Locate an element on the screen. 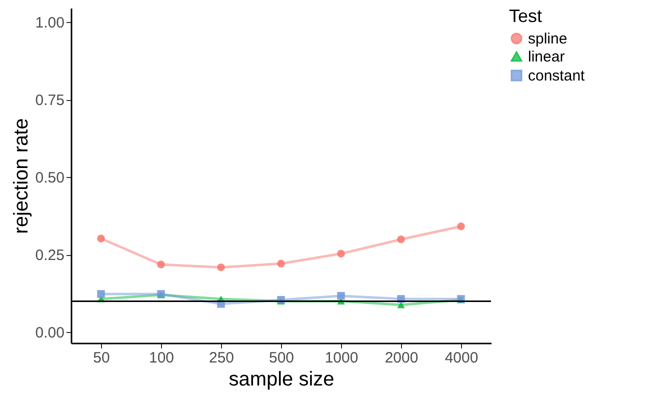 Image resolution: width=662 pixels, height=401 pixels. x-tick-label: 500 is located at coordinates (281, 358).